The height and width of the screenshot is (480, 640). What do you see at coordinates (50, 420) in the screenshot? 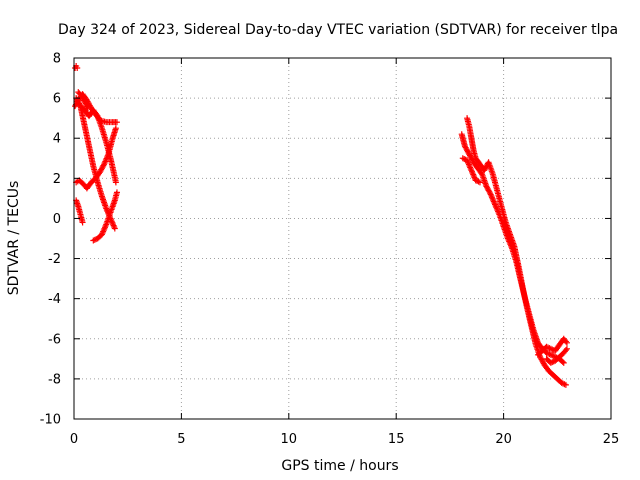
I see `y-tick-label: -10` at bounding box center [50, 420].